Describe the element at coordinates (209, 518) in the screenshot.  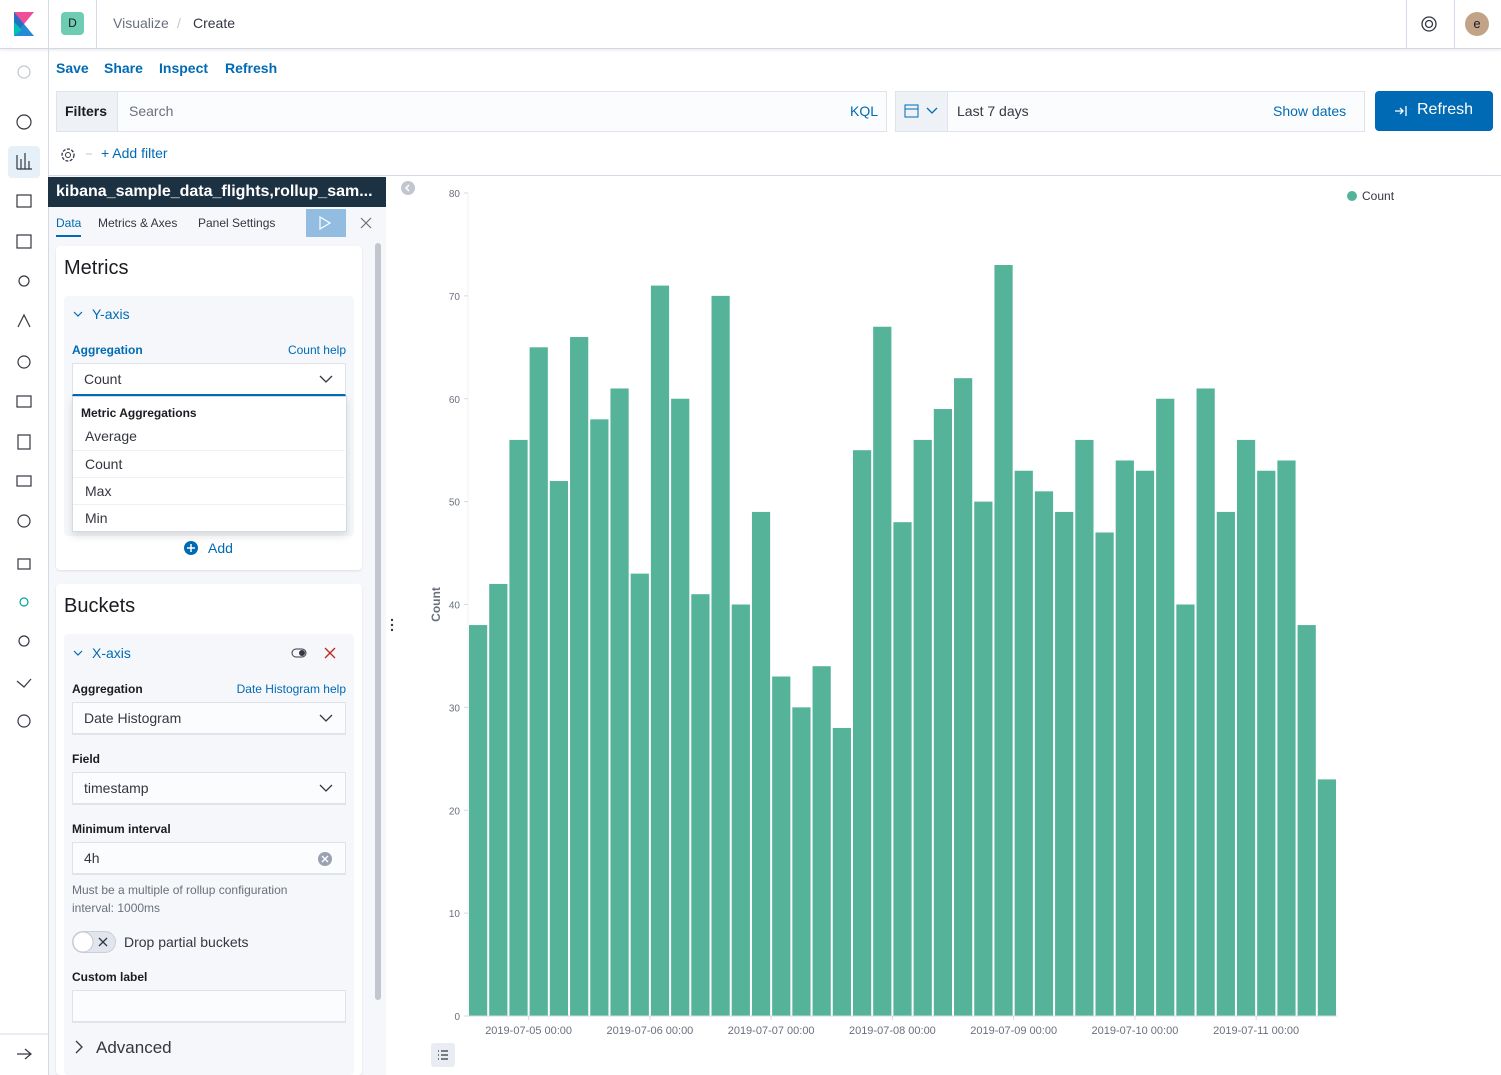
I see `dropdown-option: Min` at that location.